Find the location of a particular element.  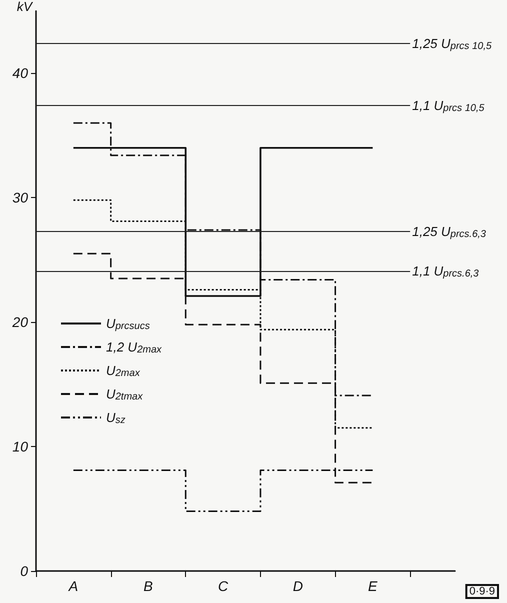

x-tick-label: E is located at coordinates (373, 586).